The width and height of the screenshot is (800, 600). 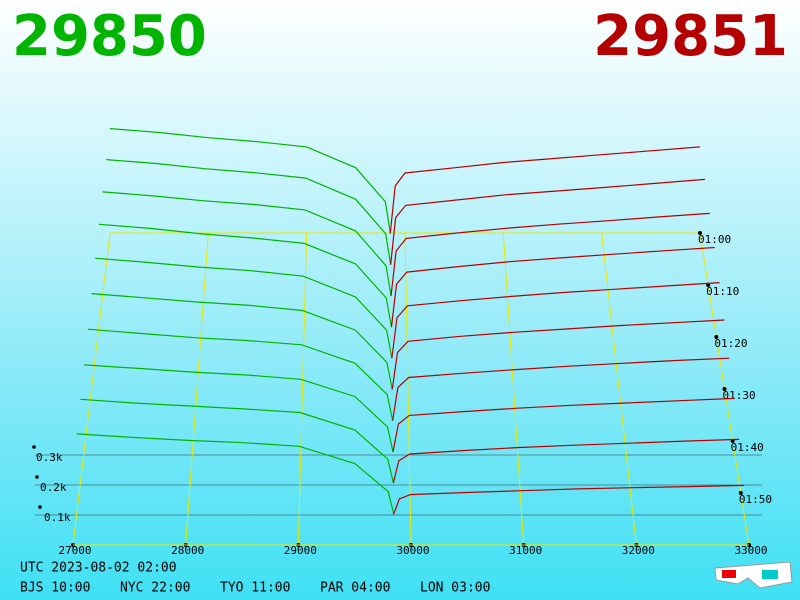 I want to click on best-bid: 29850, so click(x=109, y=36).